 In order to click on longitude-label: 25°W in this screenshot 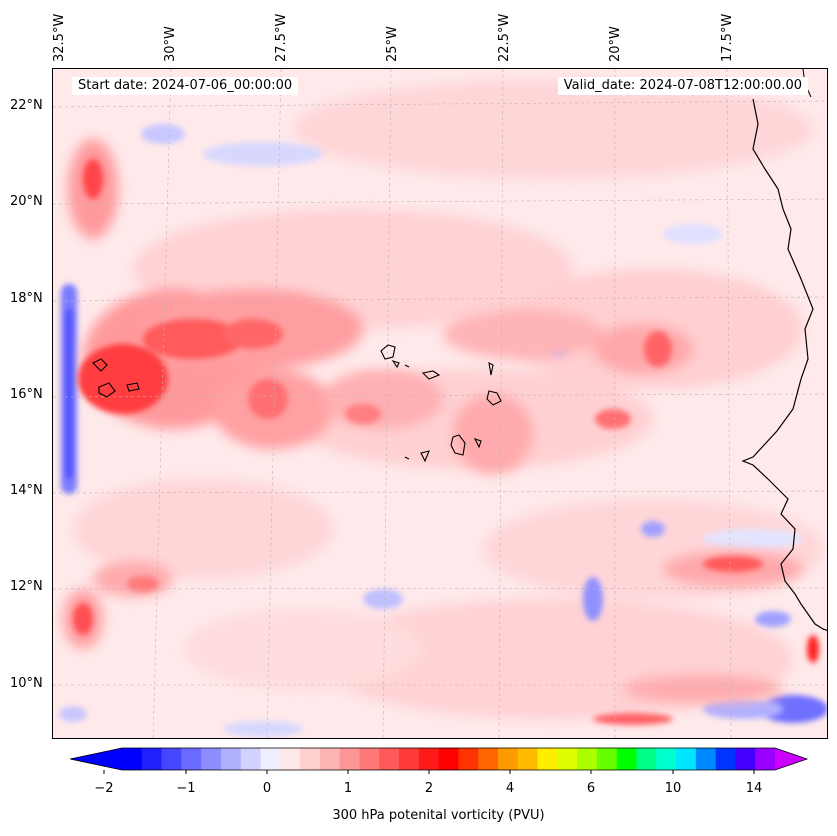, I will do `click(392, 44)`.